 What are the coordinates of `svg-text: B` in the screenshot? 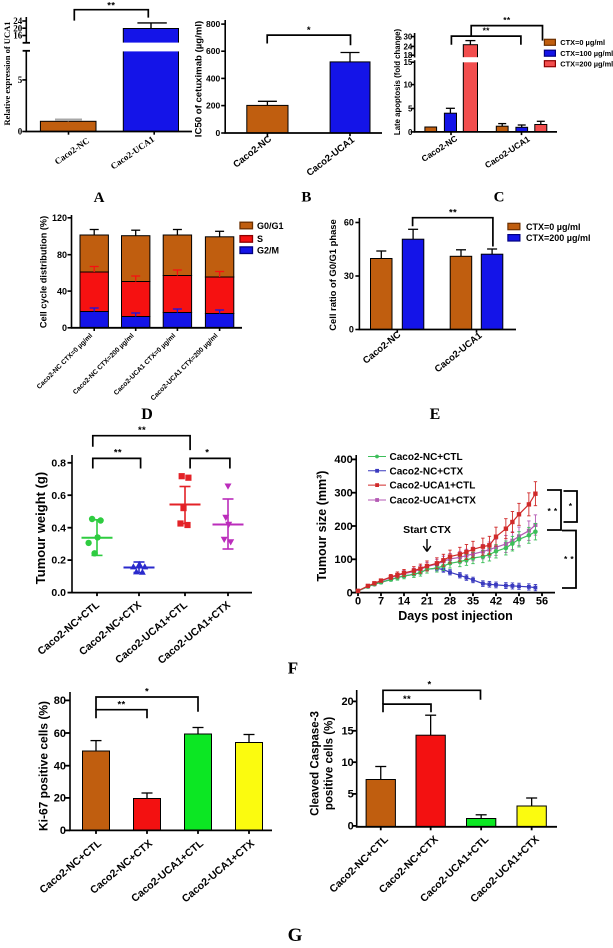 It's located at (306, 198).